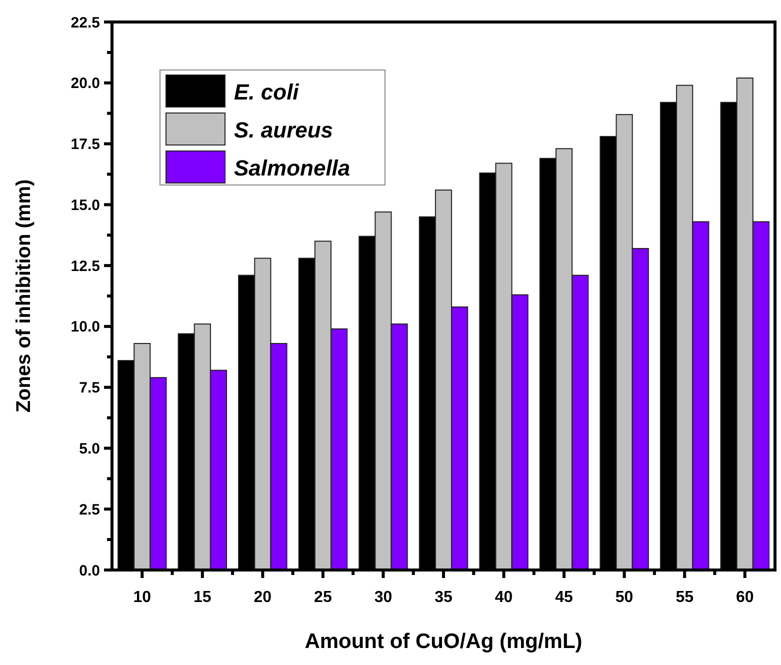  What do you see at coordinates (443, 597) in the screenshot?
I see `x-tick-label: 35` at bounding box center [443, 597].